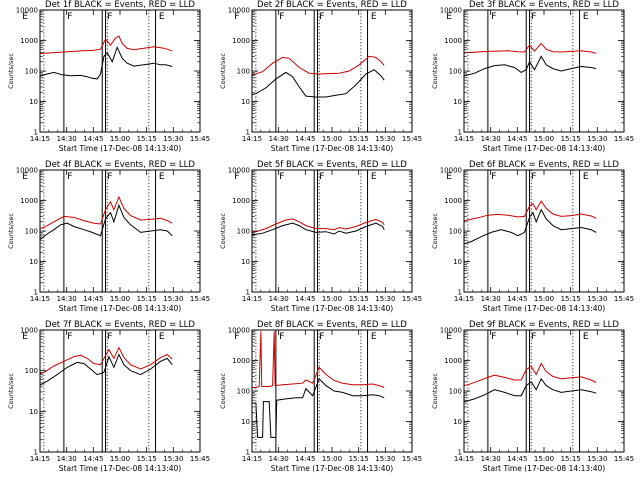 This screenshot has width=640, height=480. Describe the element at coordinates (332, 325) in the screenshot. I see `panel-title: Det 8f BLACK = Events, RED = LLD` at that location.